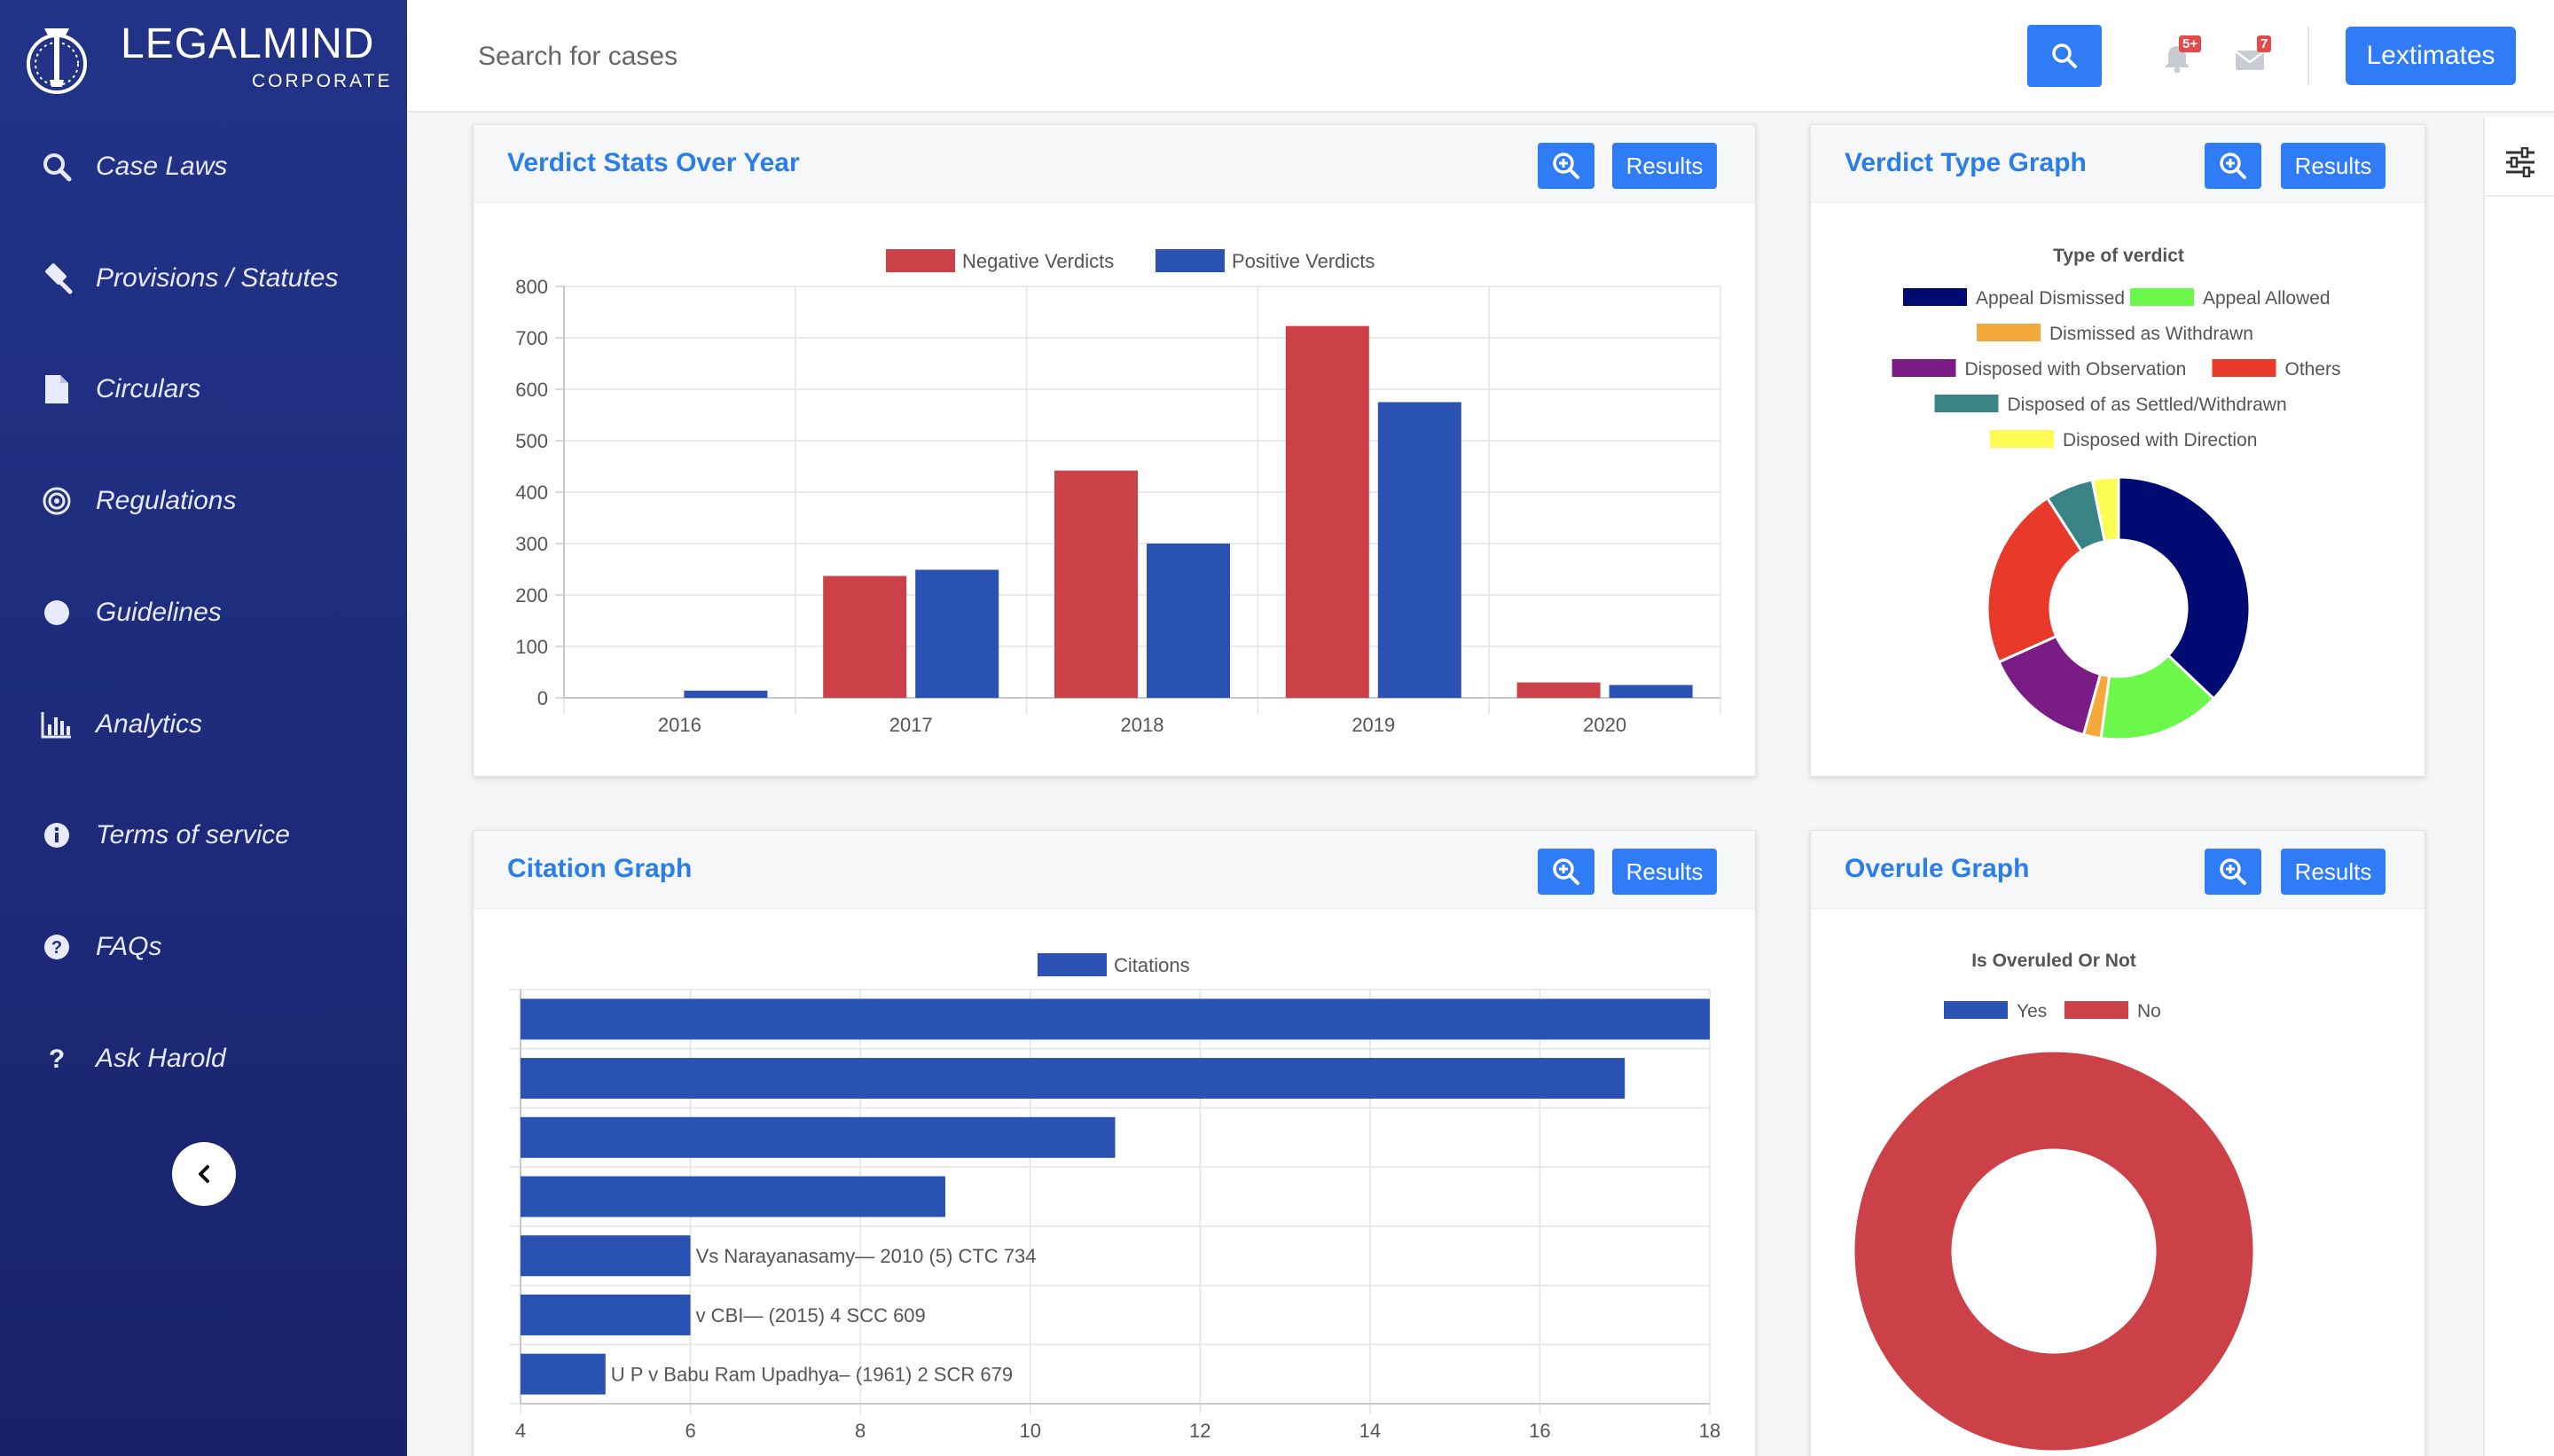  I want to click on bar-label: v CBI— (2015) 4 SCC 609, so click(811, 1315).